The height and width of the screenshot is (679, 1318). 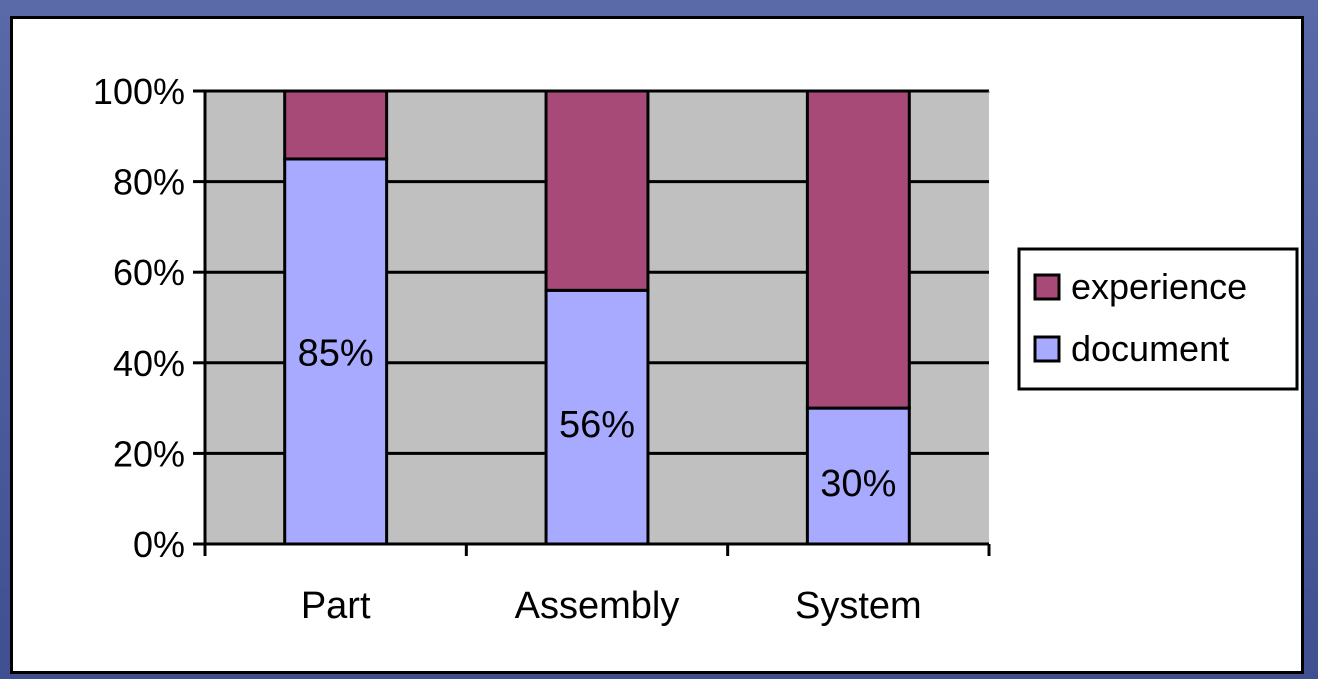 I want to click on legend-label-experience: experience, so click(x=1159, y=286).